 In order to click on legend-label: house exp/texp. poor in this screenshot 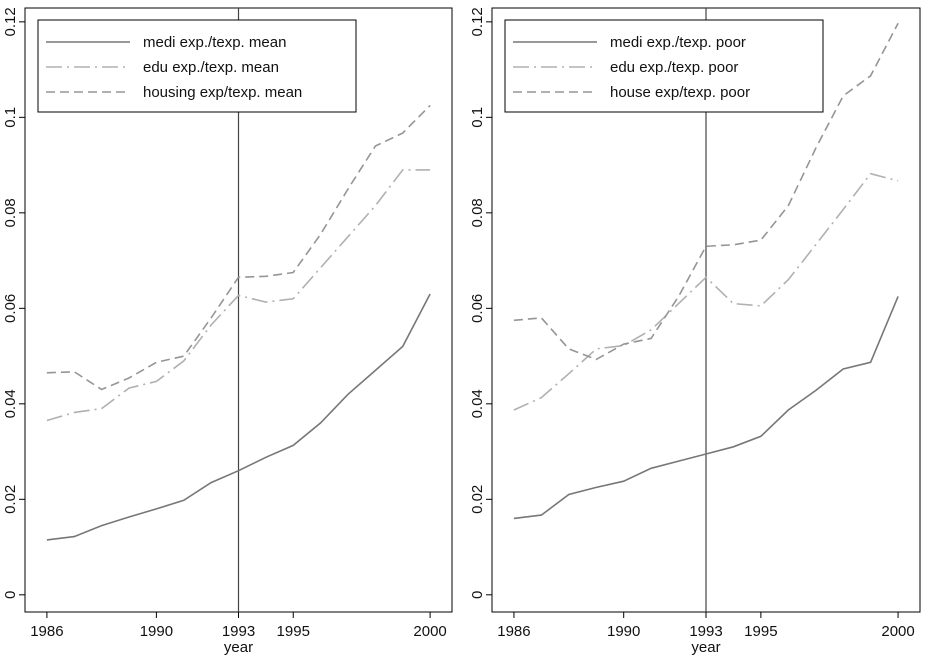, I will do `click(680, 92)`.